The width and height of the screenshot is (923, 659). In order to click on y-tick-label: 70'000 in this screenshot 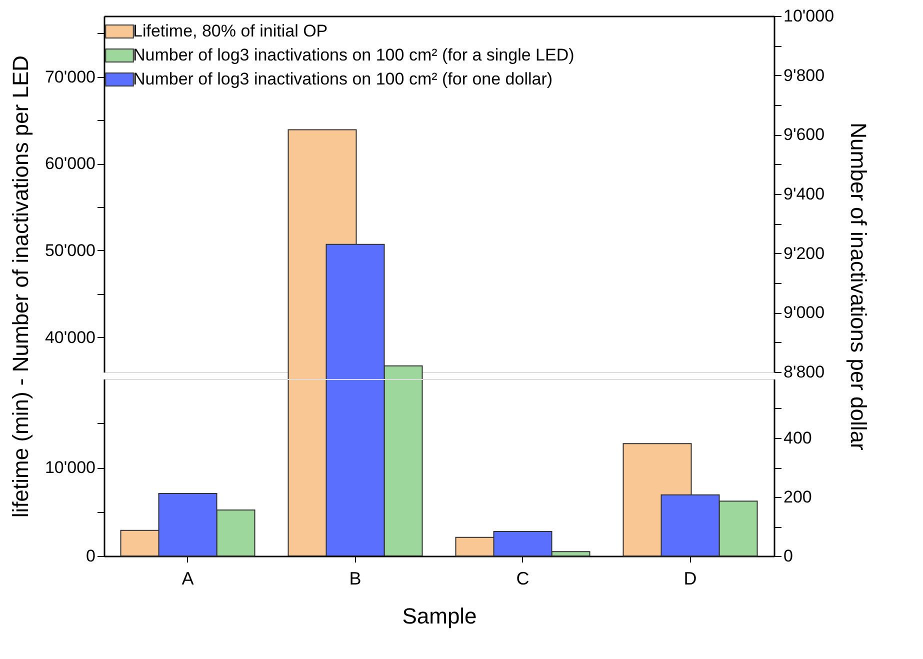, I will do `click(70, 76)`.